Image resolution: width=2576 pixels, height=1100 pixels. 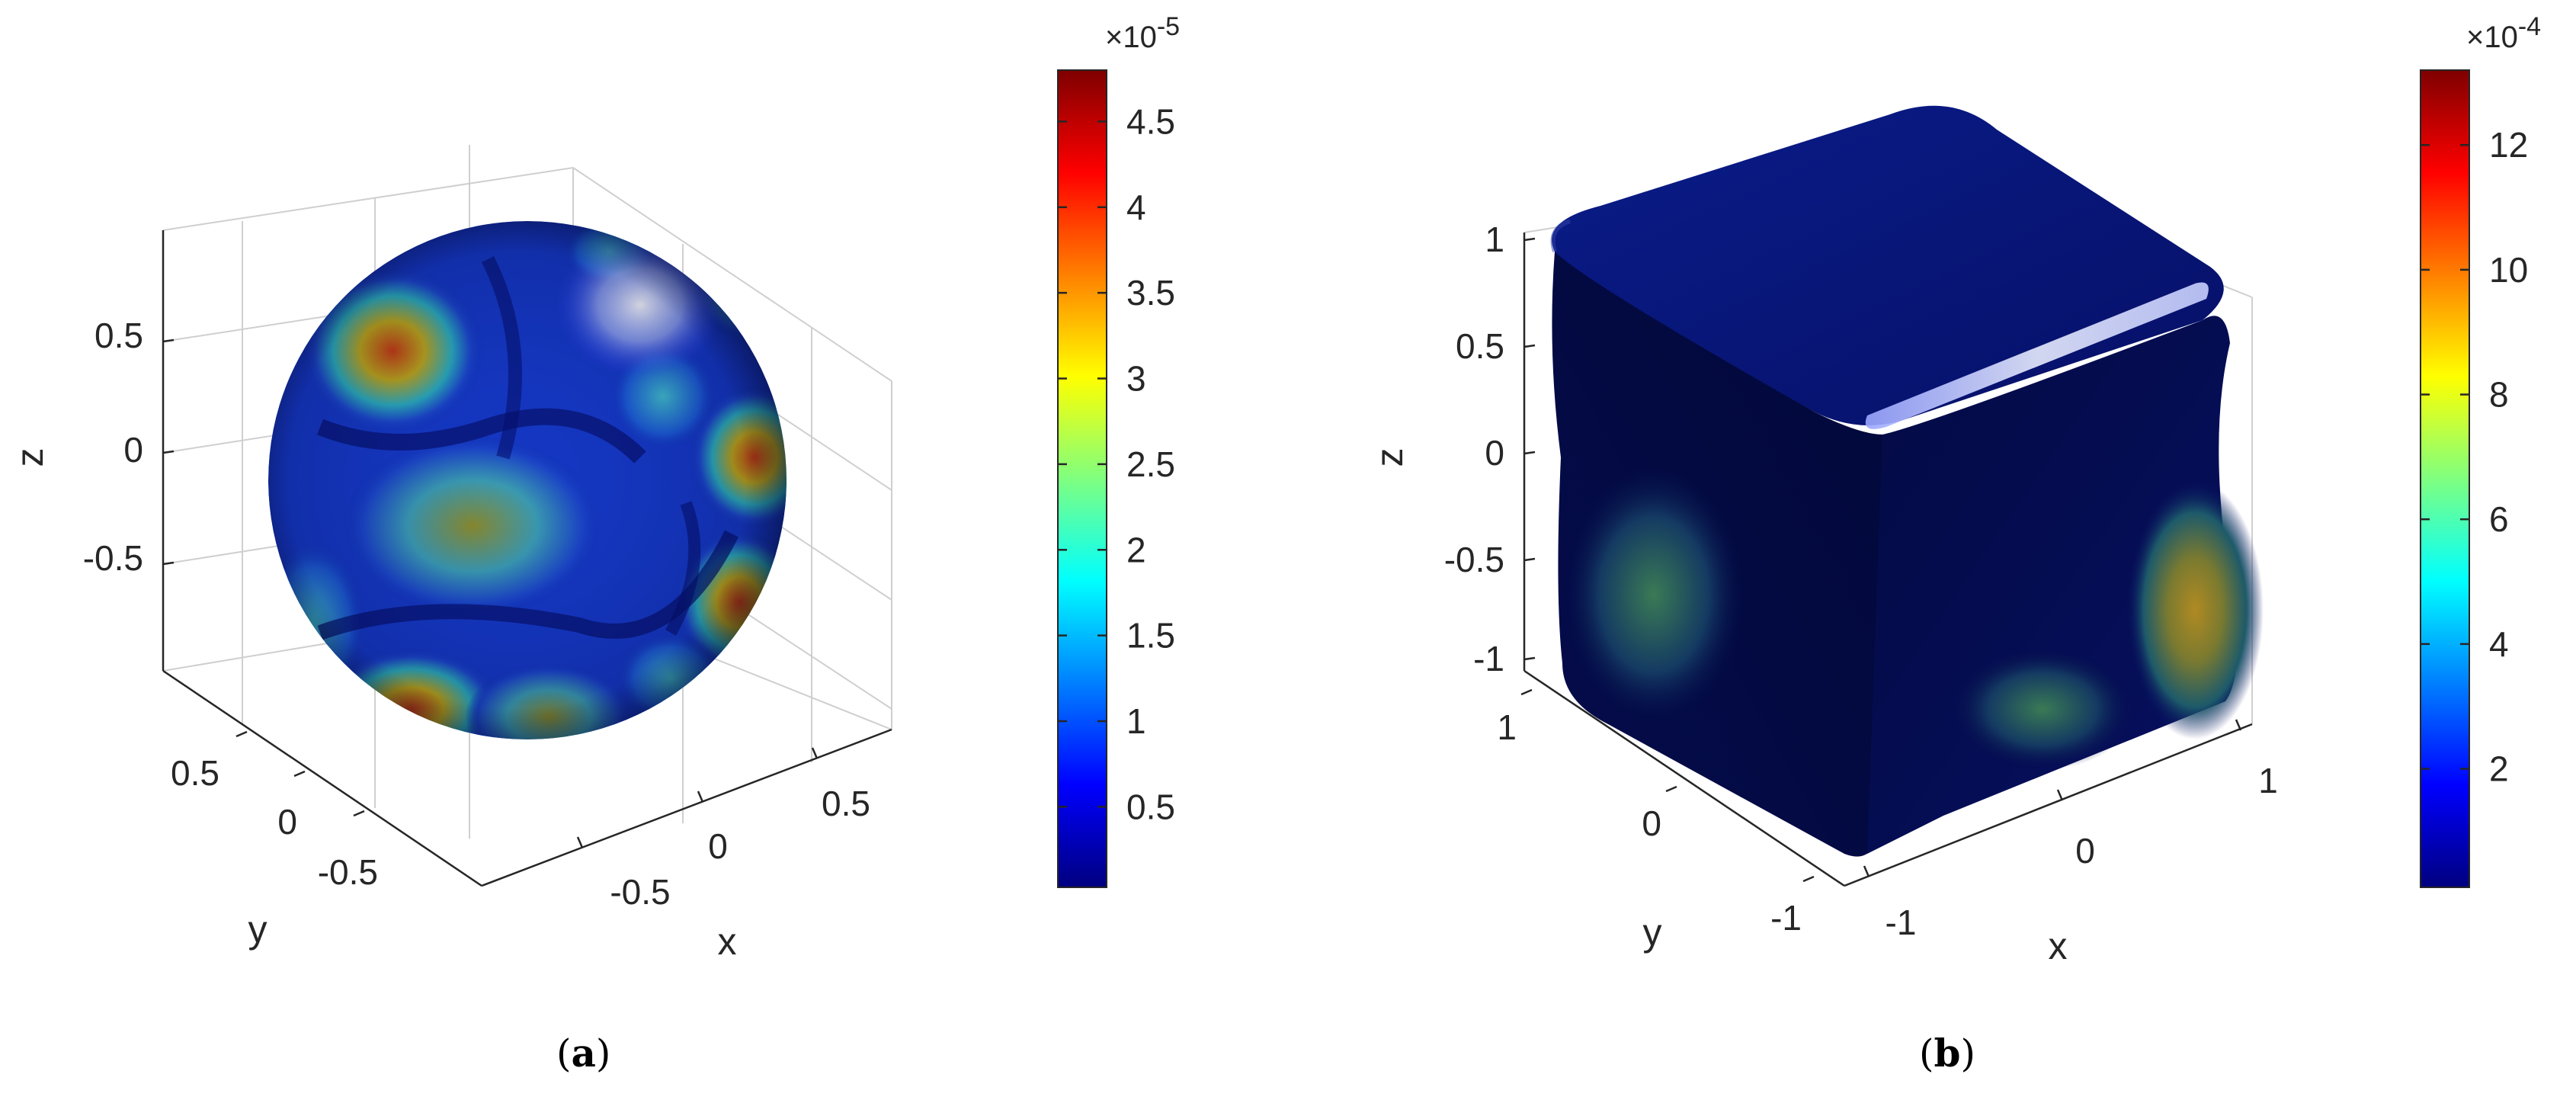 What do you see at coordinates (2508, 145) in the screenshot?
I see `panel-b-colorbar-tick-label: 12` at bounding box center [2508, 145].